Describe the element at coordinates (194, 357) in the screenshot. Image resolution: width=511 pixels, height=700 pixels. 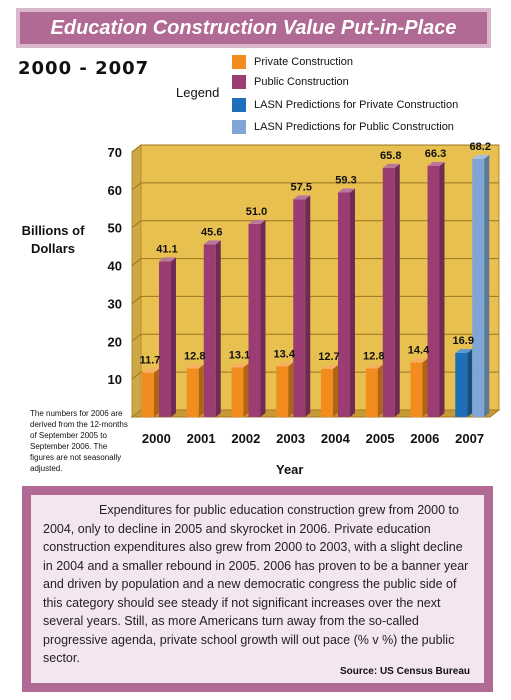
I see `data-label-private: 12.8` at that location.